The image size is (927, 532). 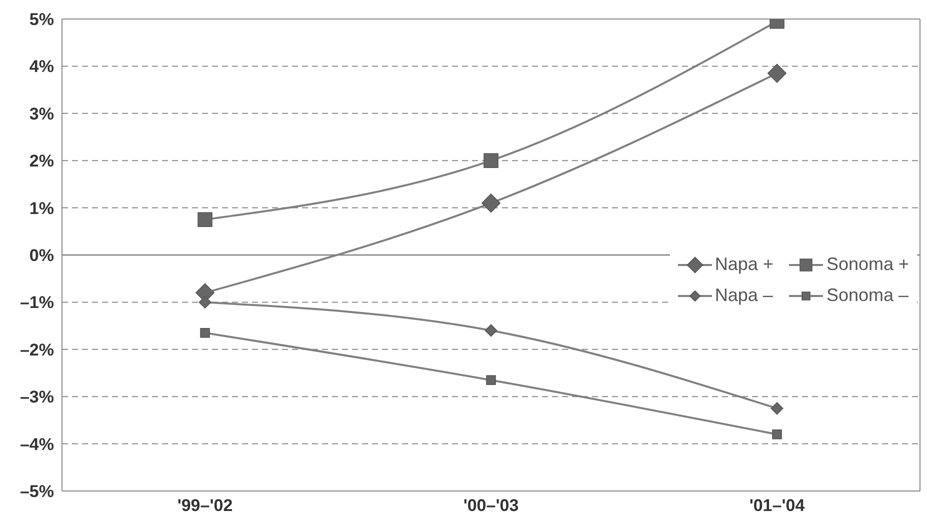 What do you see at coordinates (37, 302) in the screenshot?
I see `y-tick-label: –1%` at bounding box center [37, 302].